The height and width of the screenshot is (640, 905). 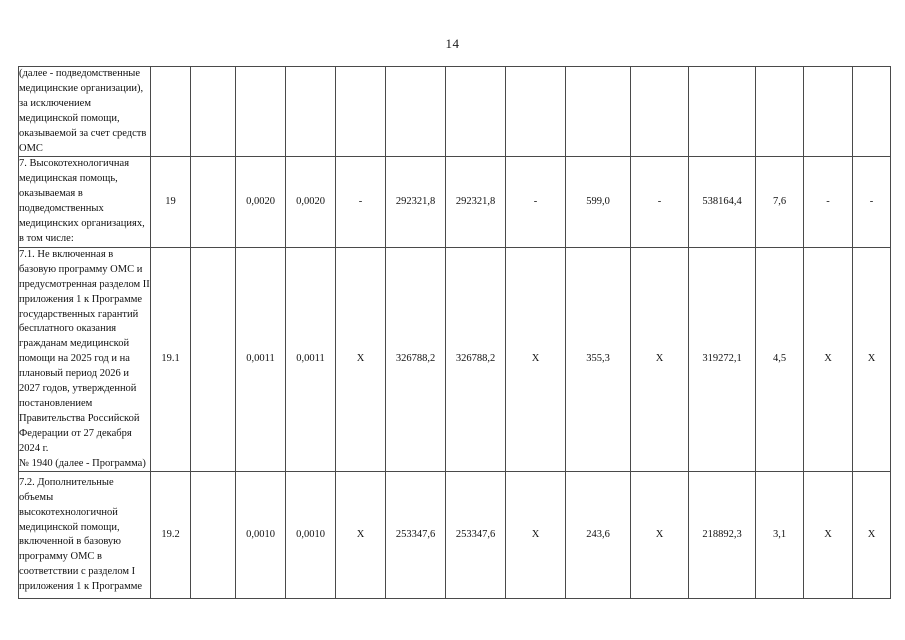 I want to click on row-line-number-cell: 19.1, so click(x=170, y=359).